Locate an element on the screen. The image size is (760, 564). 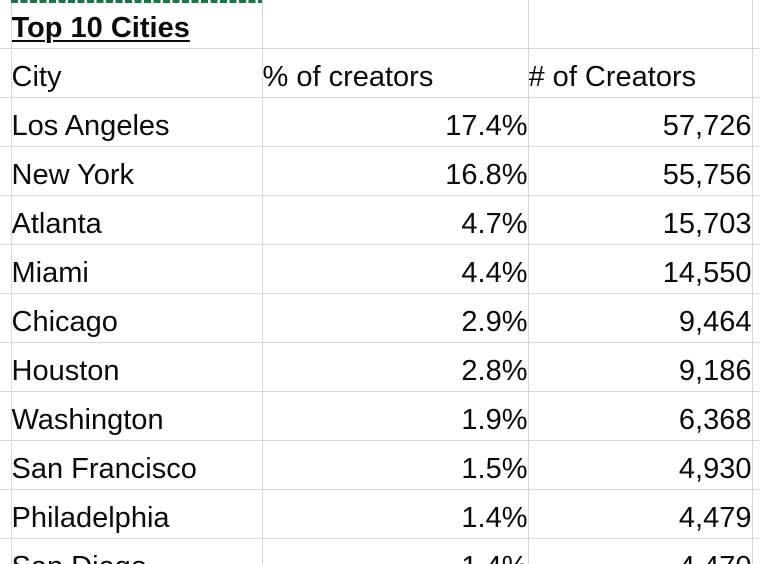
cell-pct: 16.8% is located at coordinates (395, 171).